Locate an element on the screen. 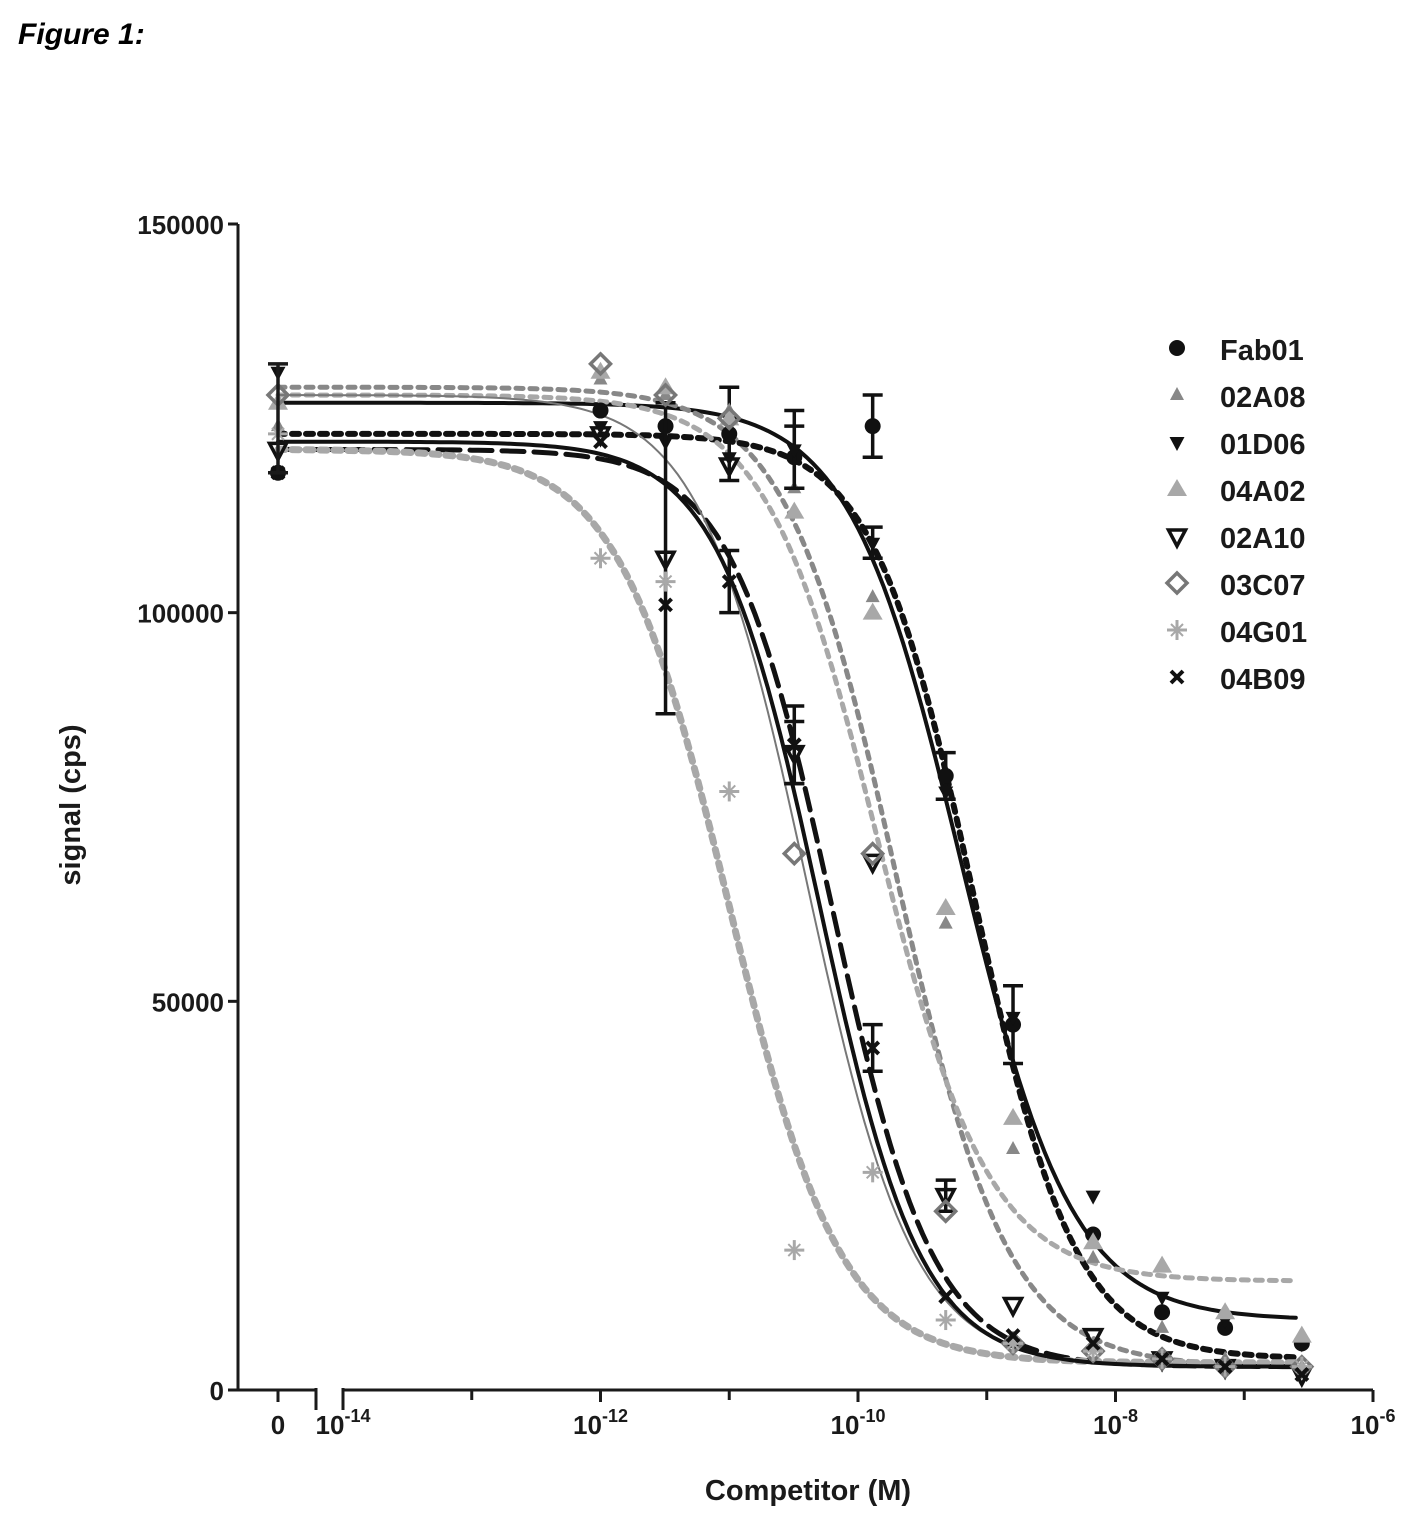 The height and width of the screenshot is (1526, 1425). legend-label: 04B09 is located at coordinates (1262, 680).